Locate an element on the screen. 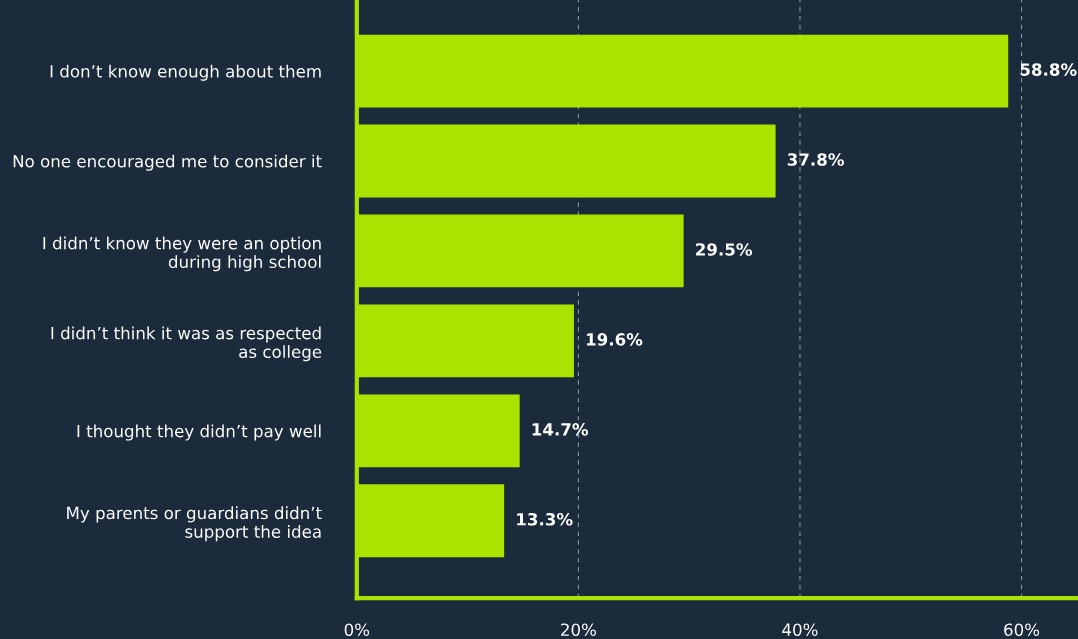 This screenshot has width=1078, height=639. y-tick-label: I thought they didn’t pay well is located at coordinates (199, 432).